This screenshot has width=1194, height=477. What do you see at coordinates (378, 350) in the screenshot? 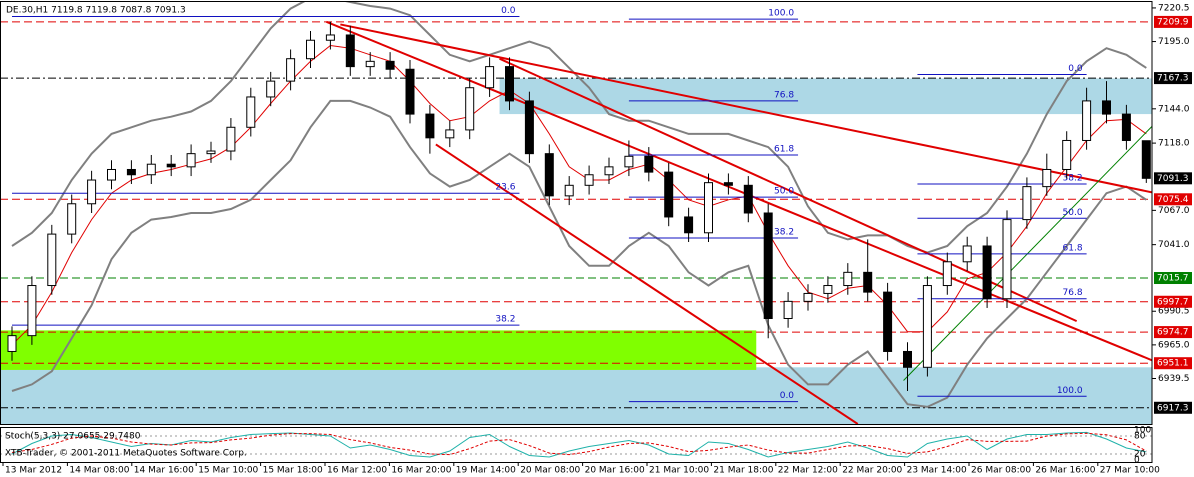
I see `zone` at bounding box center [378, 350].